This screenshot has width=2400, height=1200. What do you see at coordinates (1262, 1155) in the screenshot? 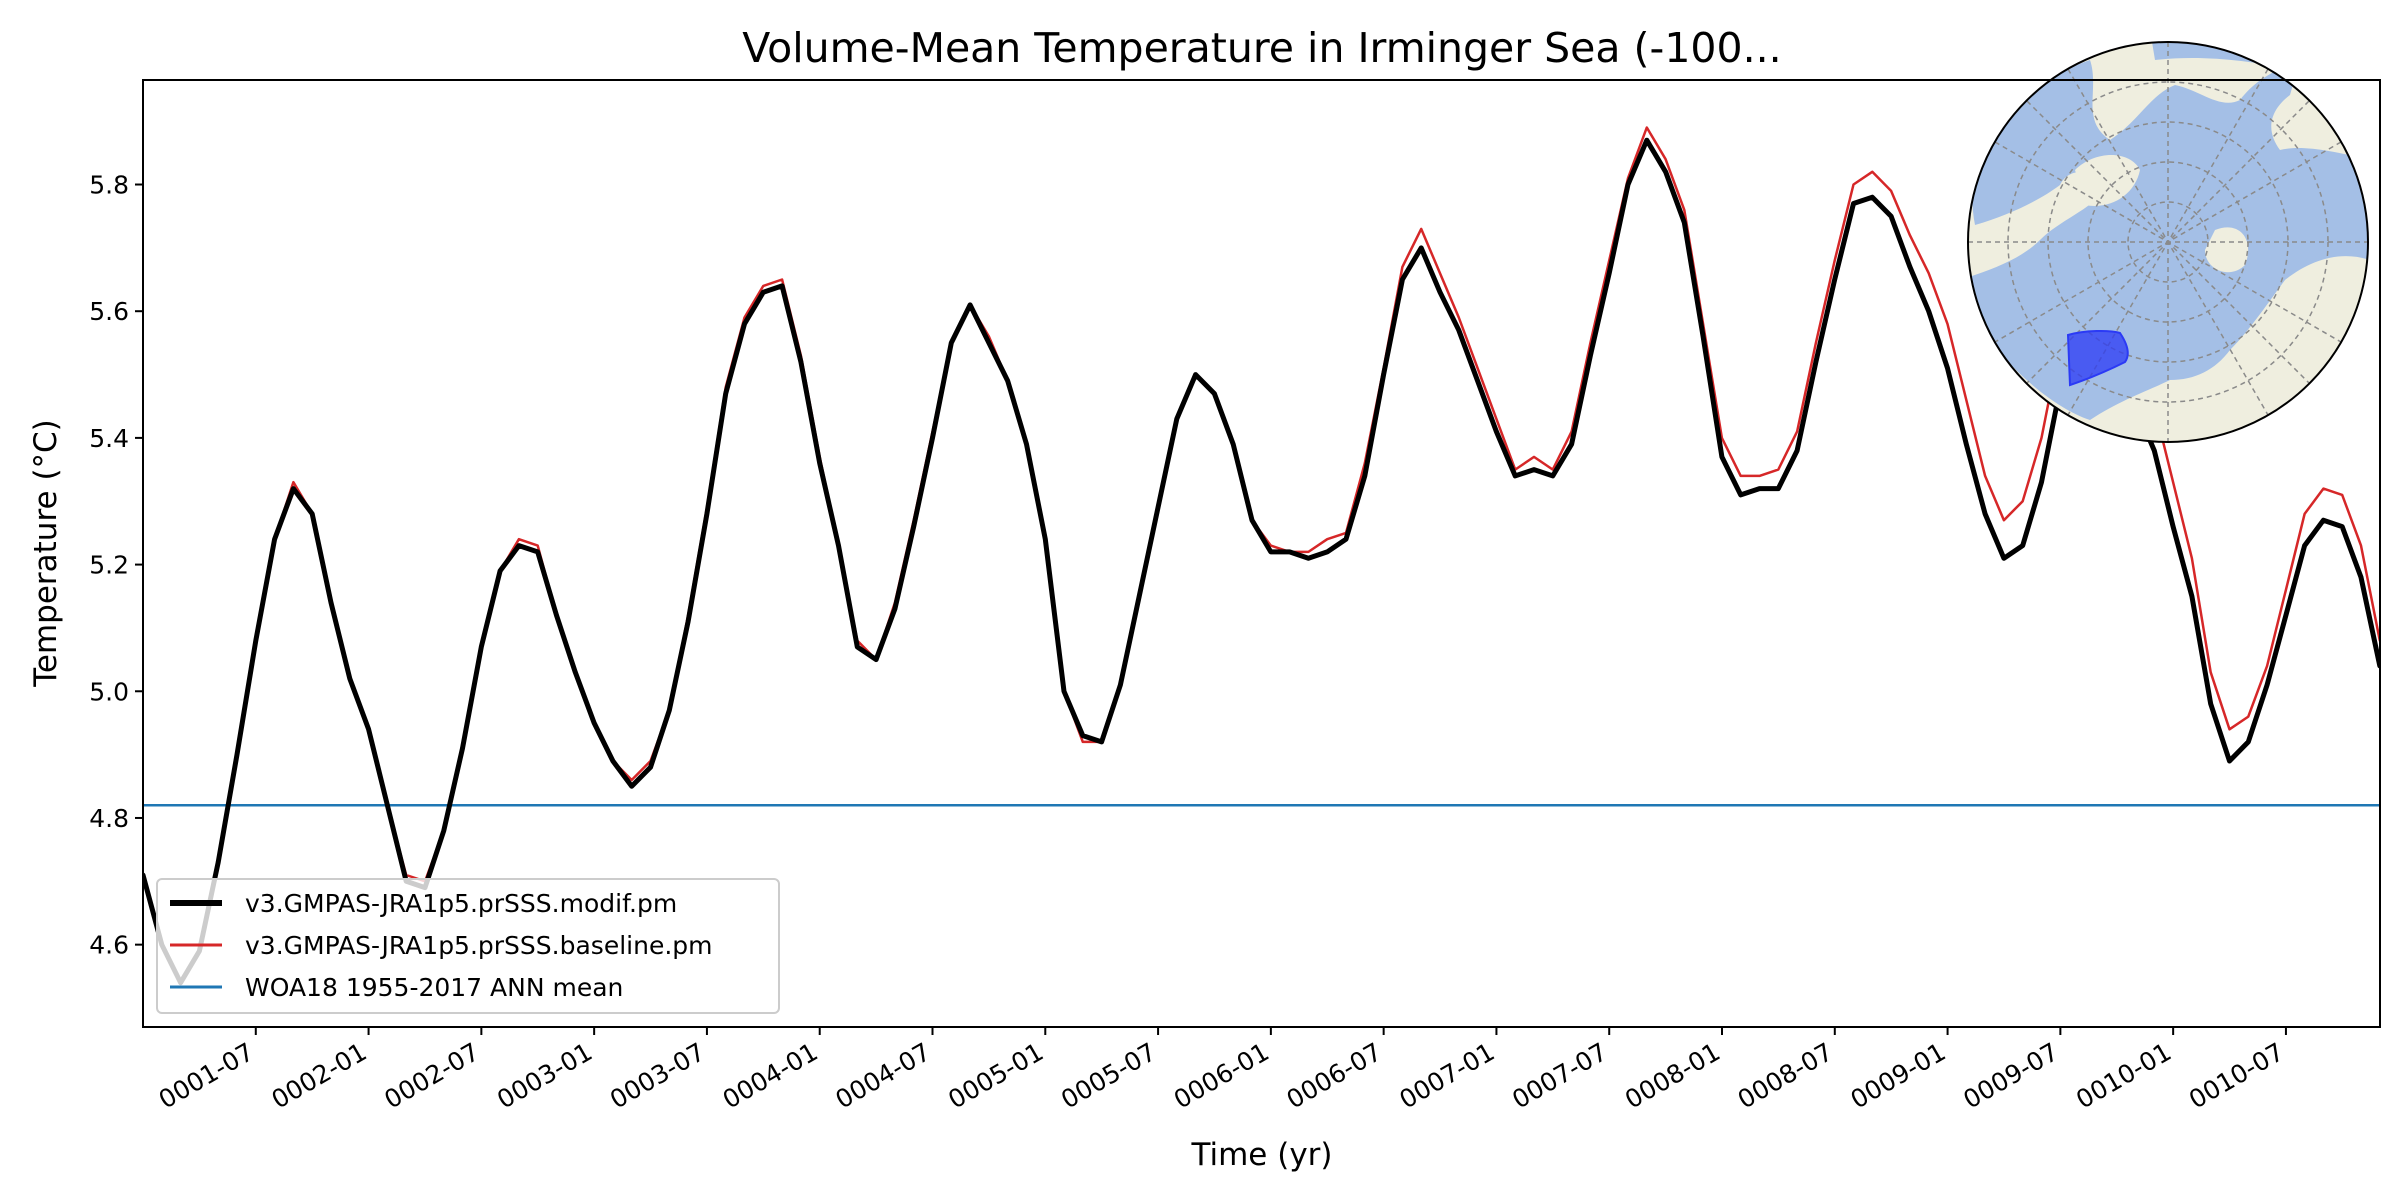
I see `x-axis-label: Time (yr)` at bounding box center [1262, 1155].